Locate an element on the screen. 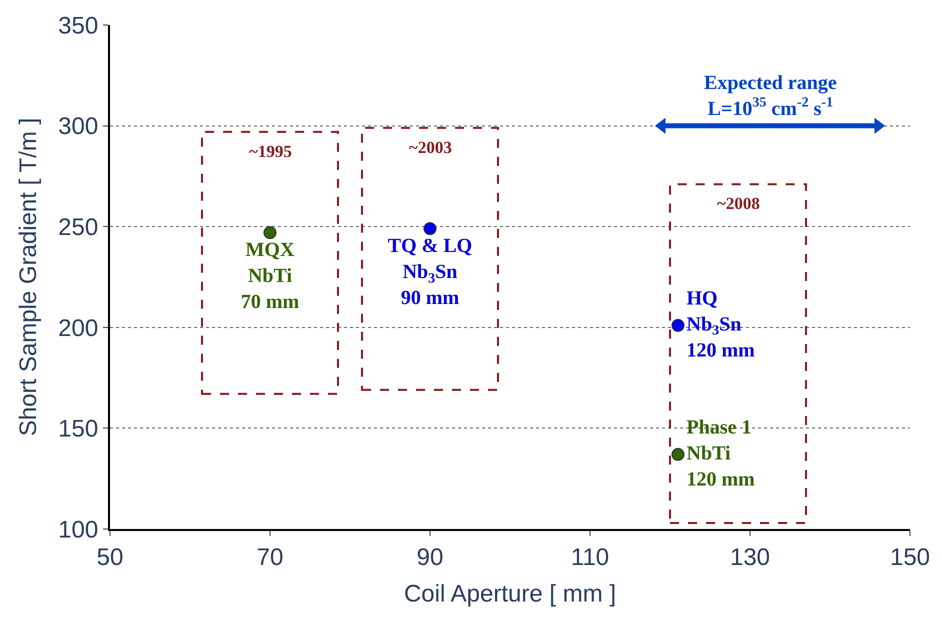 This screenshot has height=619, width=942. annotation: ~1995 is located at coordinates (270, 151).